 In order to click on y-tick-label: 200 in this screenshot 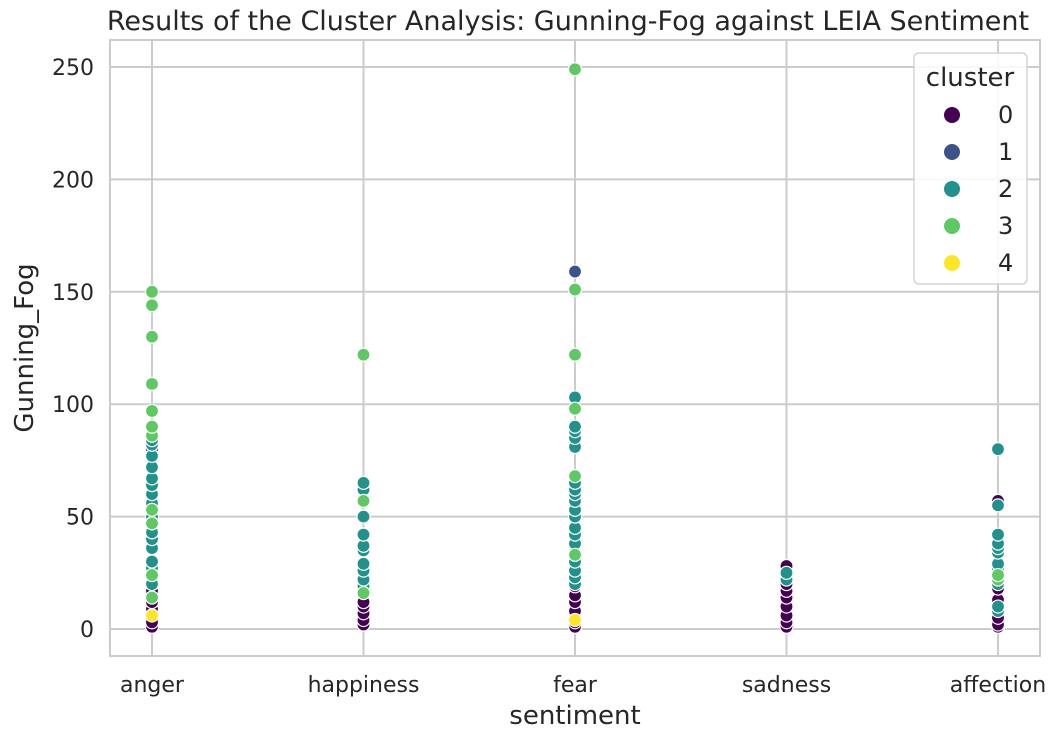, I will do `click(73, 180)`.